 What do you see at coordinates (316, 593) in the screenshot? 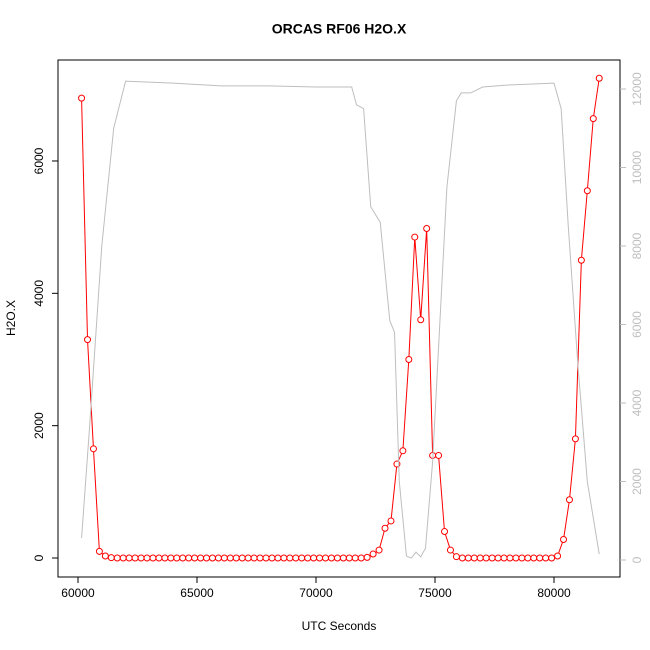
I see `x-tick-label: 70000` at bounding box center [316, 593].